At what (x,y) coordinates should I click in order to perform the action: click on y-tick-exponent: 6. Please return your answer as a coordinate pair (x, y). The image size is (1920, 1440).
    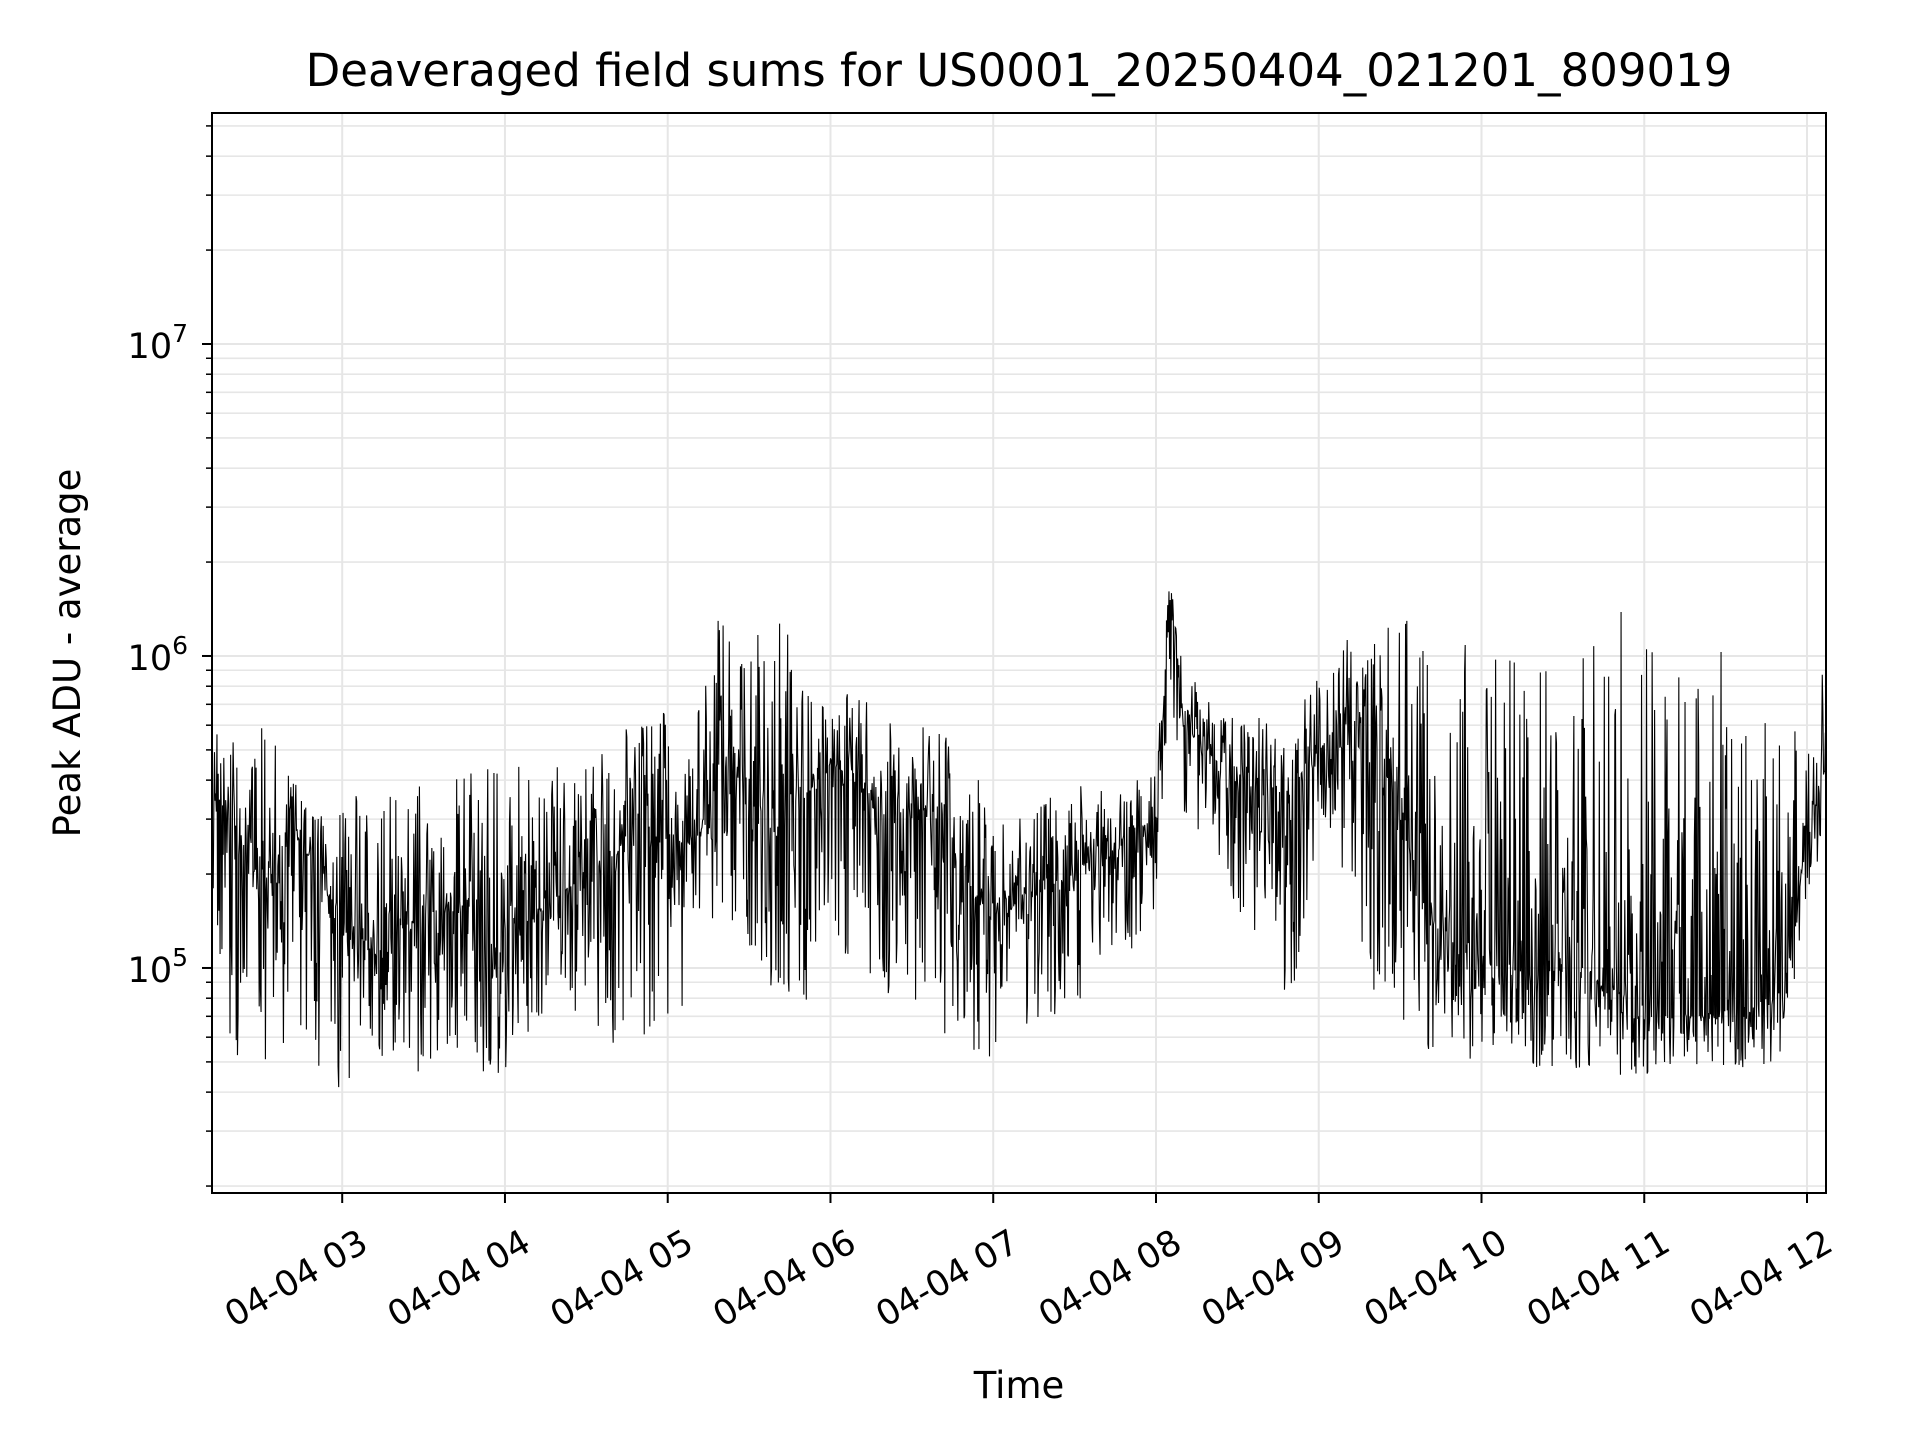
    Looking at the image, I should click on (180, 645).